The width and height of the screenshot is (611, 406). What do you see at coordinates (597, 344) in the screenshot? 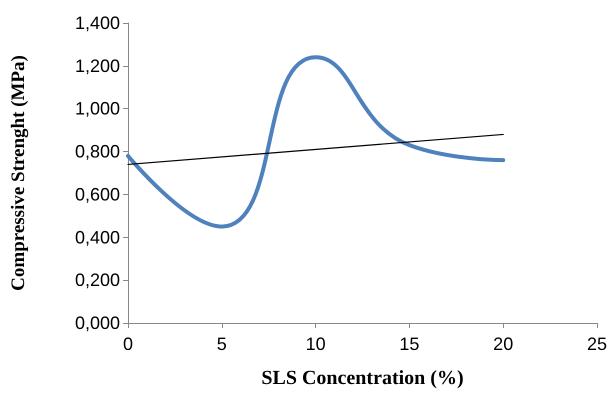
I see `x-tick-label: 25` at bounding box center [597, 344].